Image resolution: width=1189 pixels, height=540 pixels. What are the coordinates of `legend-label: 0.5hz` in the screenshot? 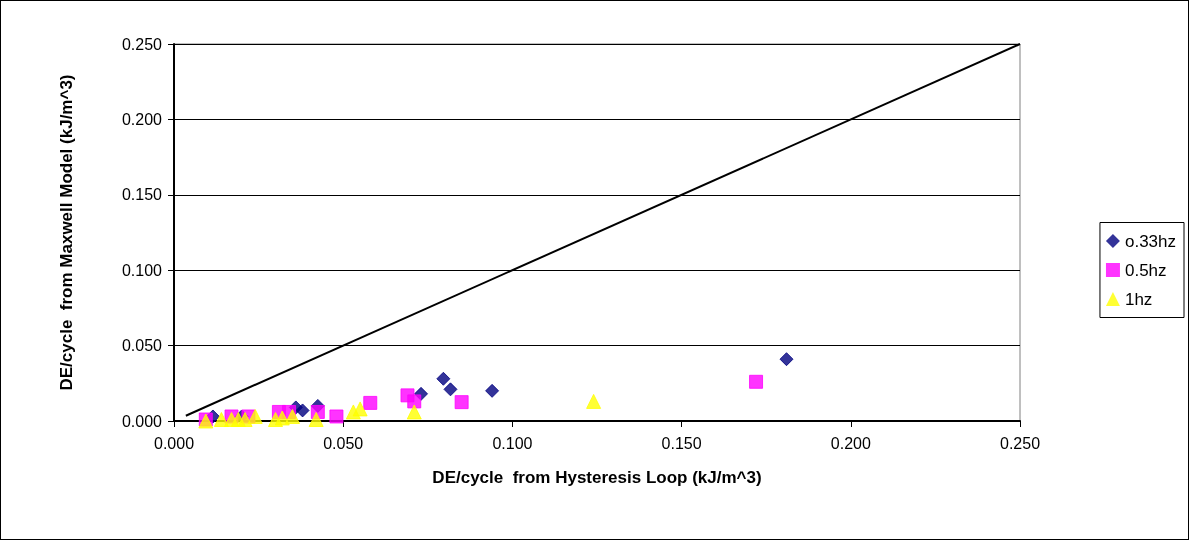 It's located at (1145, 270).